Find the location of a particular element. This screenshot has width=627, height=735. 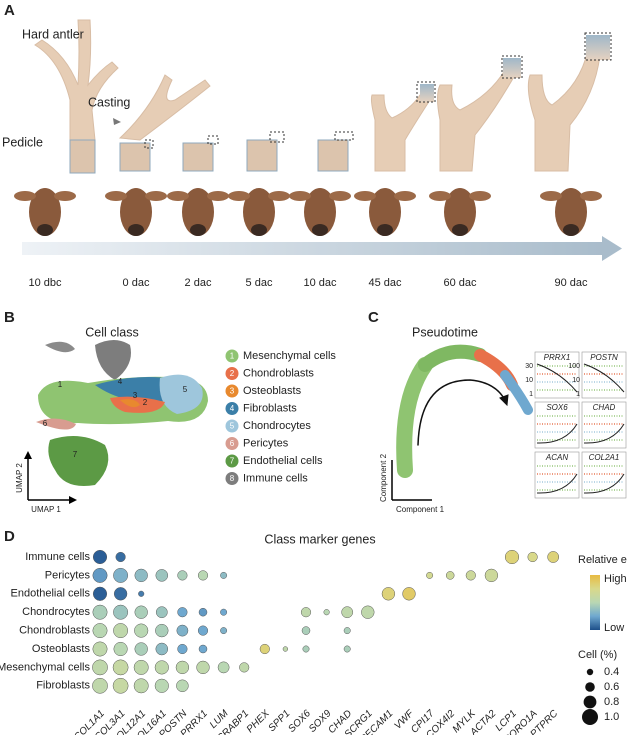

legend-label: Immune cells is located at coordinates (275, 478).